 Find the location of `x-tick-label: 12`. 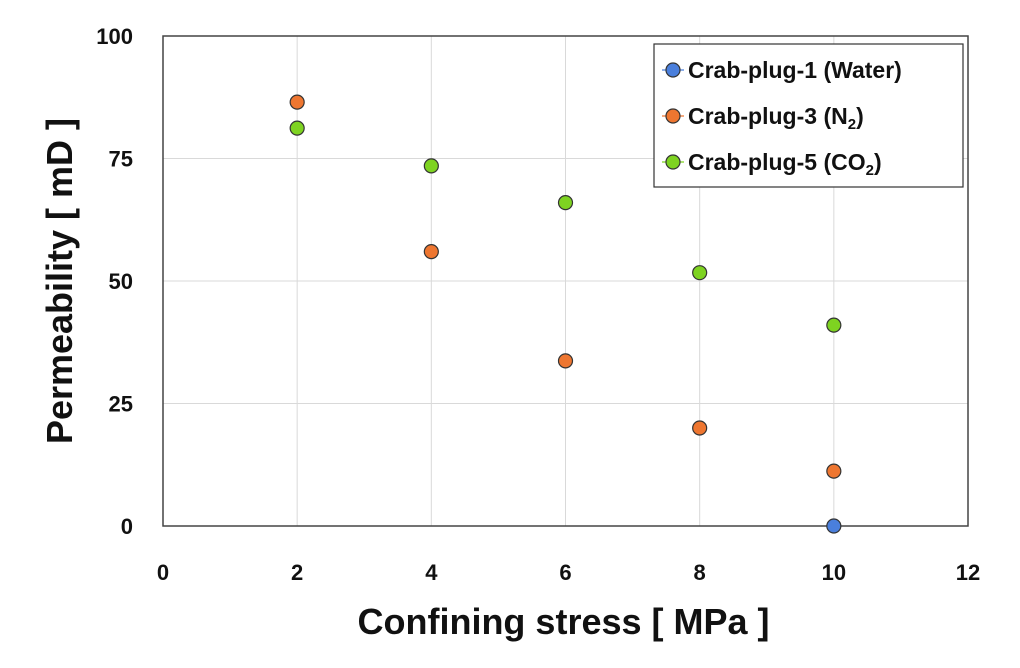

x-tick-label: 12 is located at coordinates (968, 572).